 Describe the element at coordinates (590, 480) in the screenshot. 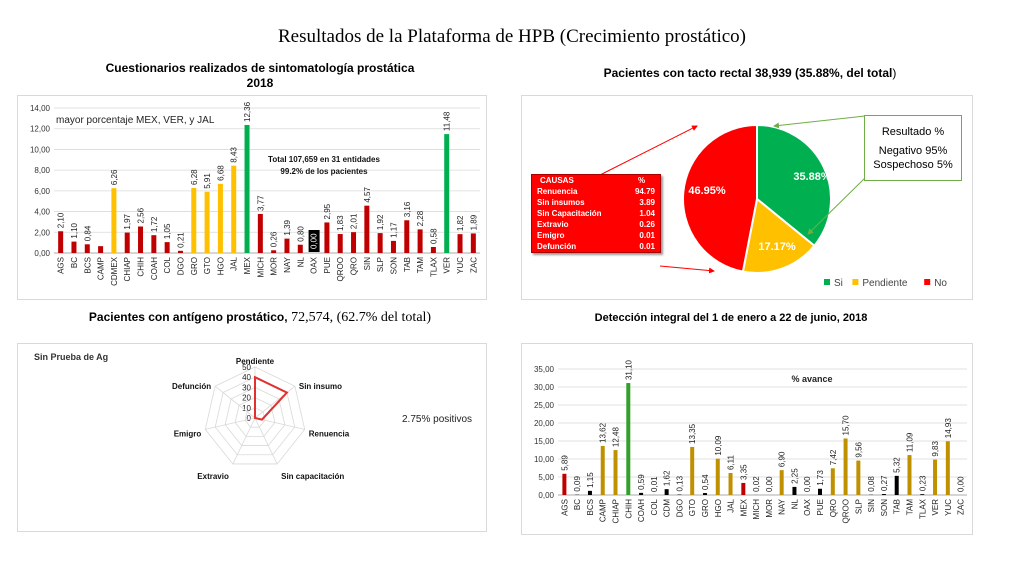

I see `data-label: 1,15` at that location.